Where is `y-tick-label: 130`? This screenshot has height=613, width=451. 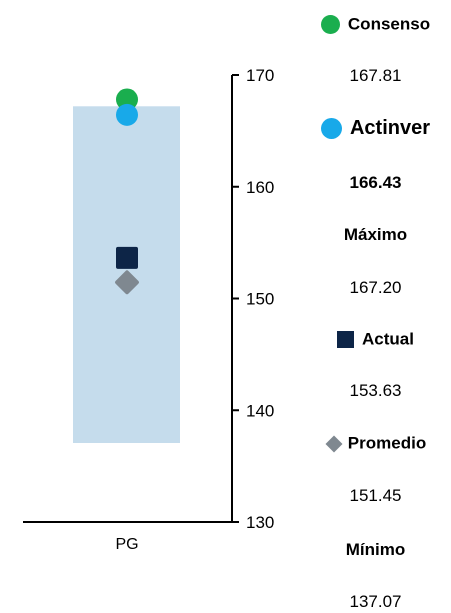
y-tick-label: 130 is located at coordinates (260, 522).